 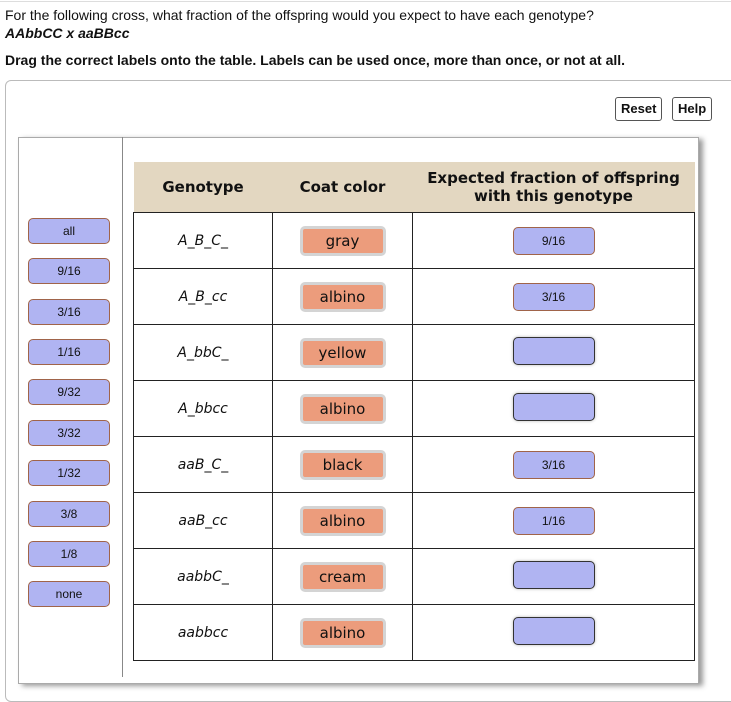 I want to click on fraction-label: 9/16, so click(x=553, y=240).